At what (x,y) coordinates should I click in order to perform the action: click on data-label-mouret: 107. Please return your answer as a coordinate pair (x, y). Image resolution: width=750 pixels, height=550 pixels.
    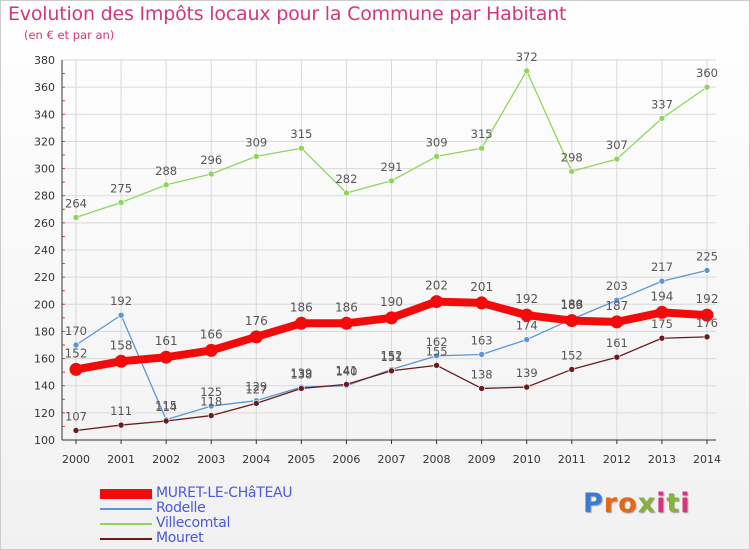
    Looking at the image, I should click on (76, 417).